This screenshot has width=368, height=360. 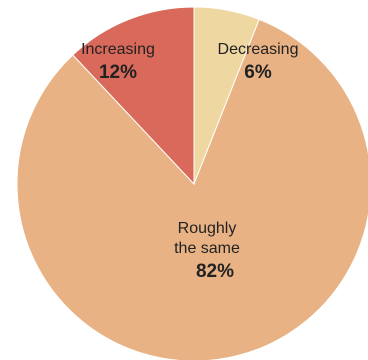 I want to click on slice-label-decreasing: Decreasing 6%, so click(x=258, y=62).